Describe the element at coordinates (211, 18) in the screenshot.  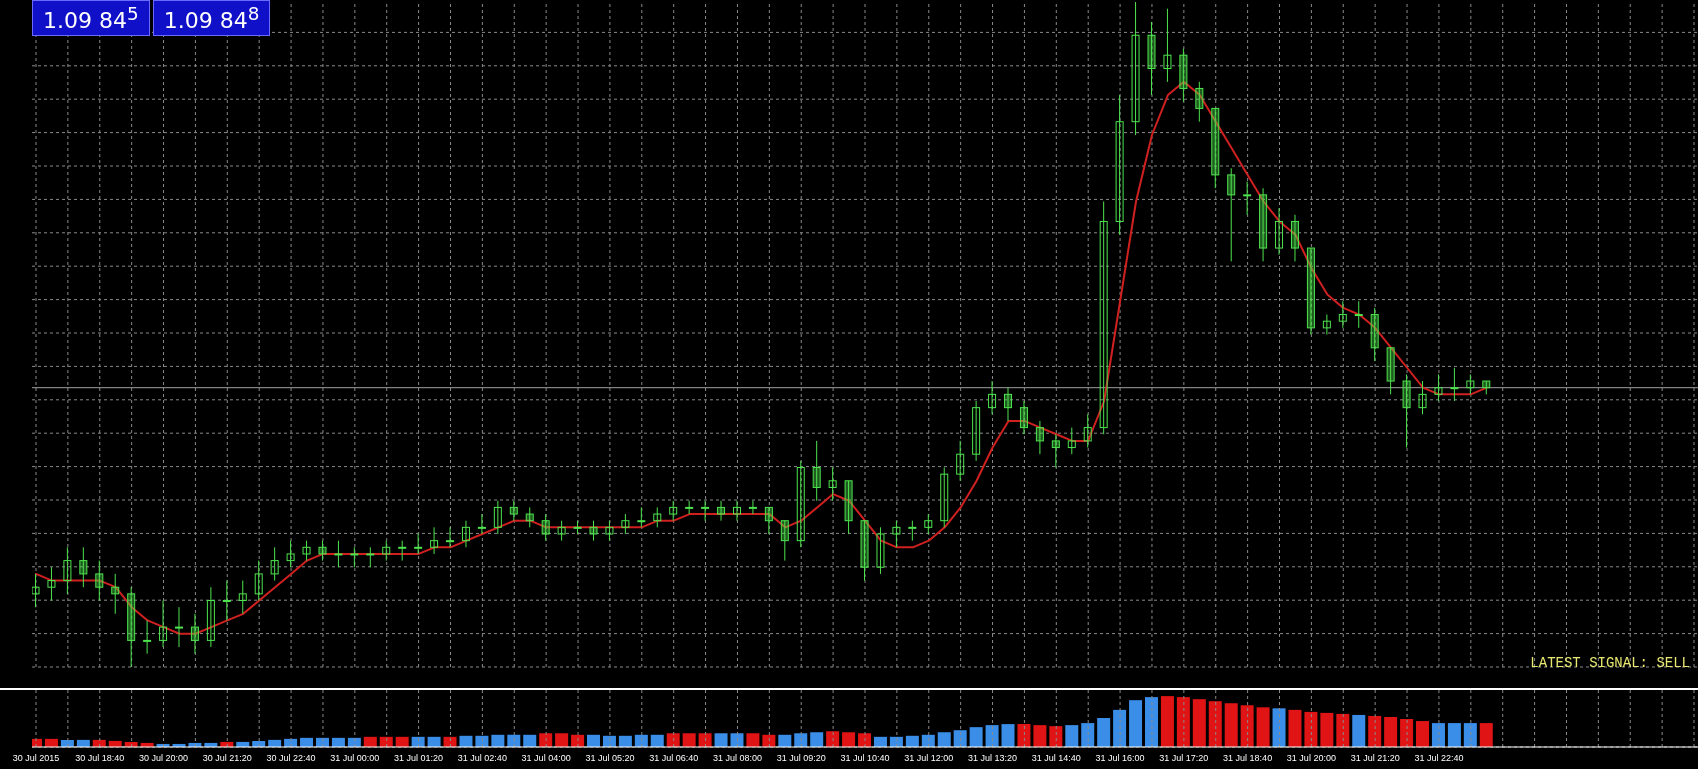
I see `annotation: 1.09 84$^{8}$` at that location.